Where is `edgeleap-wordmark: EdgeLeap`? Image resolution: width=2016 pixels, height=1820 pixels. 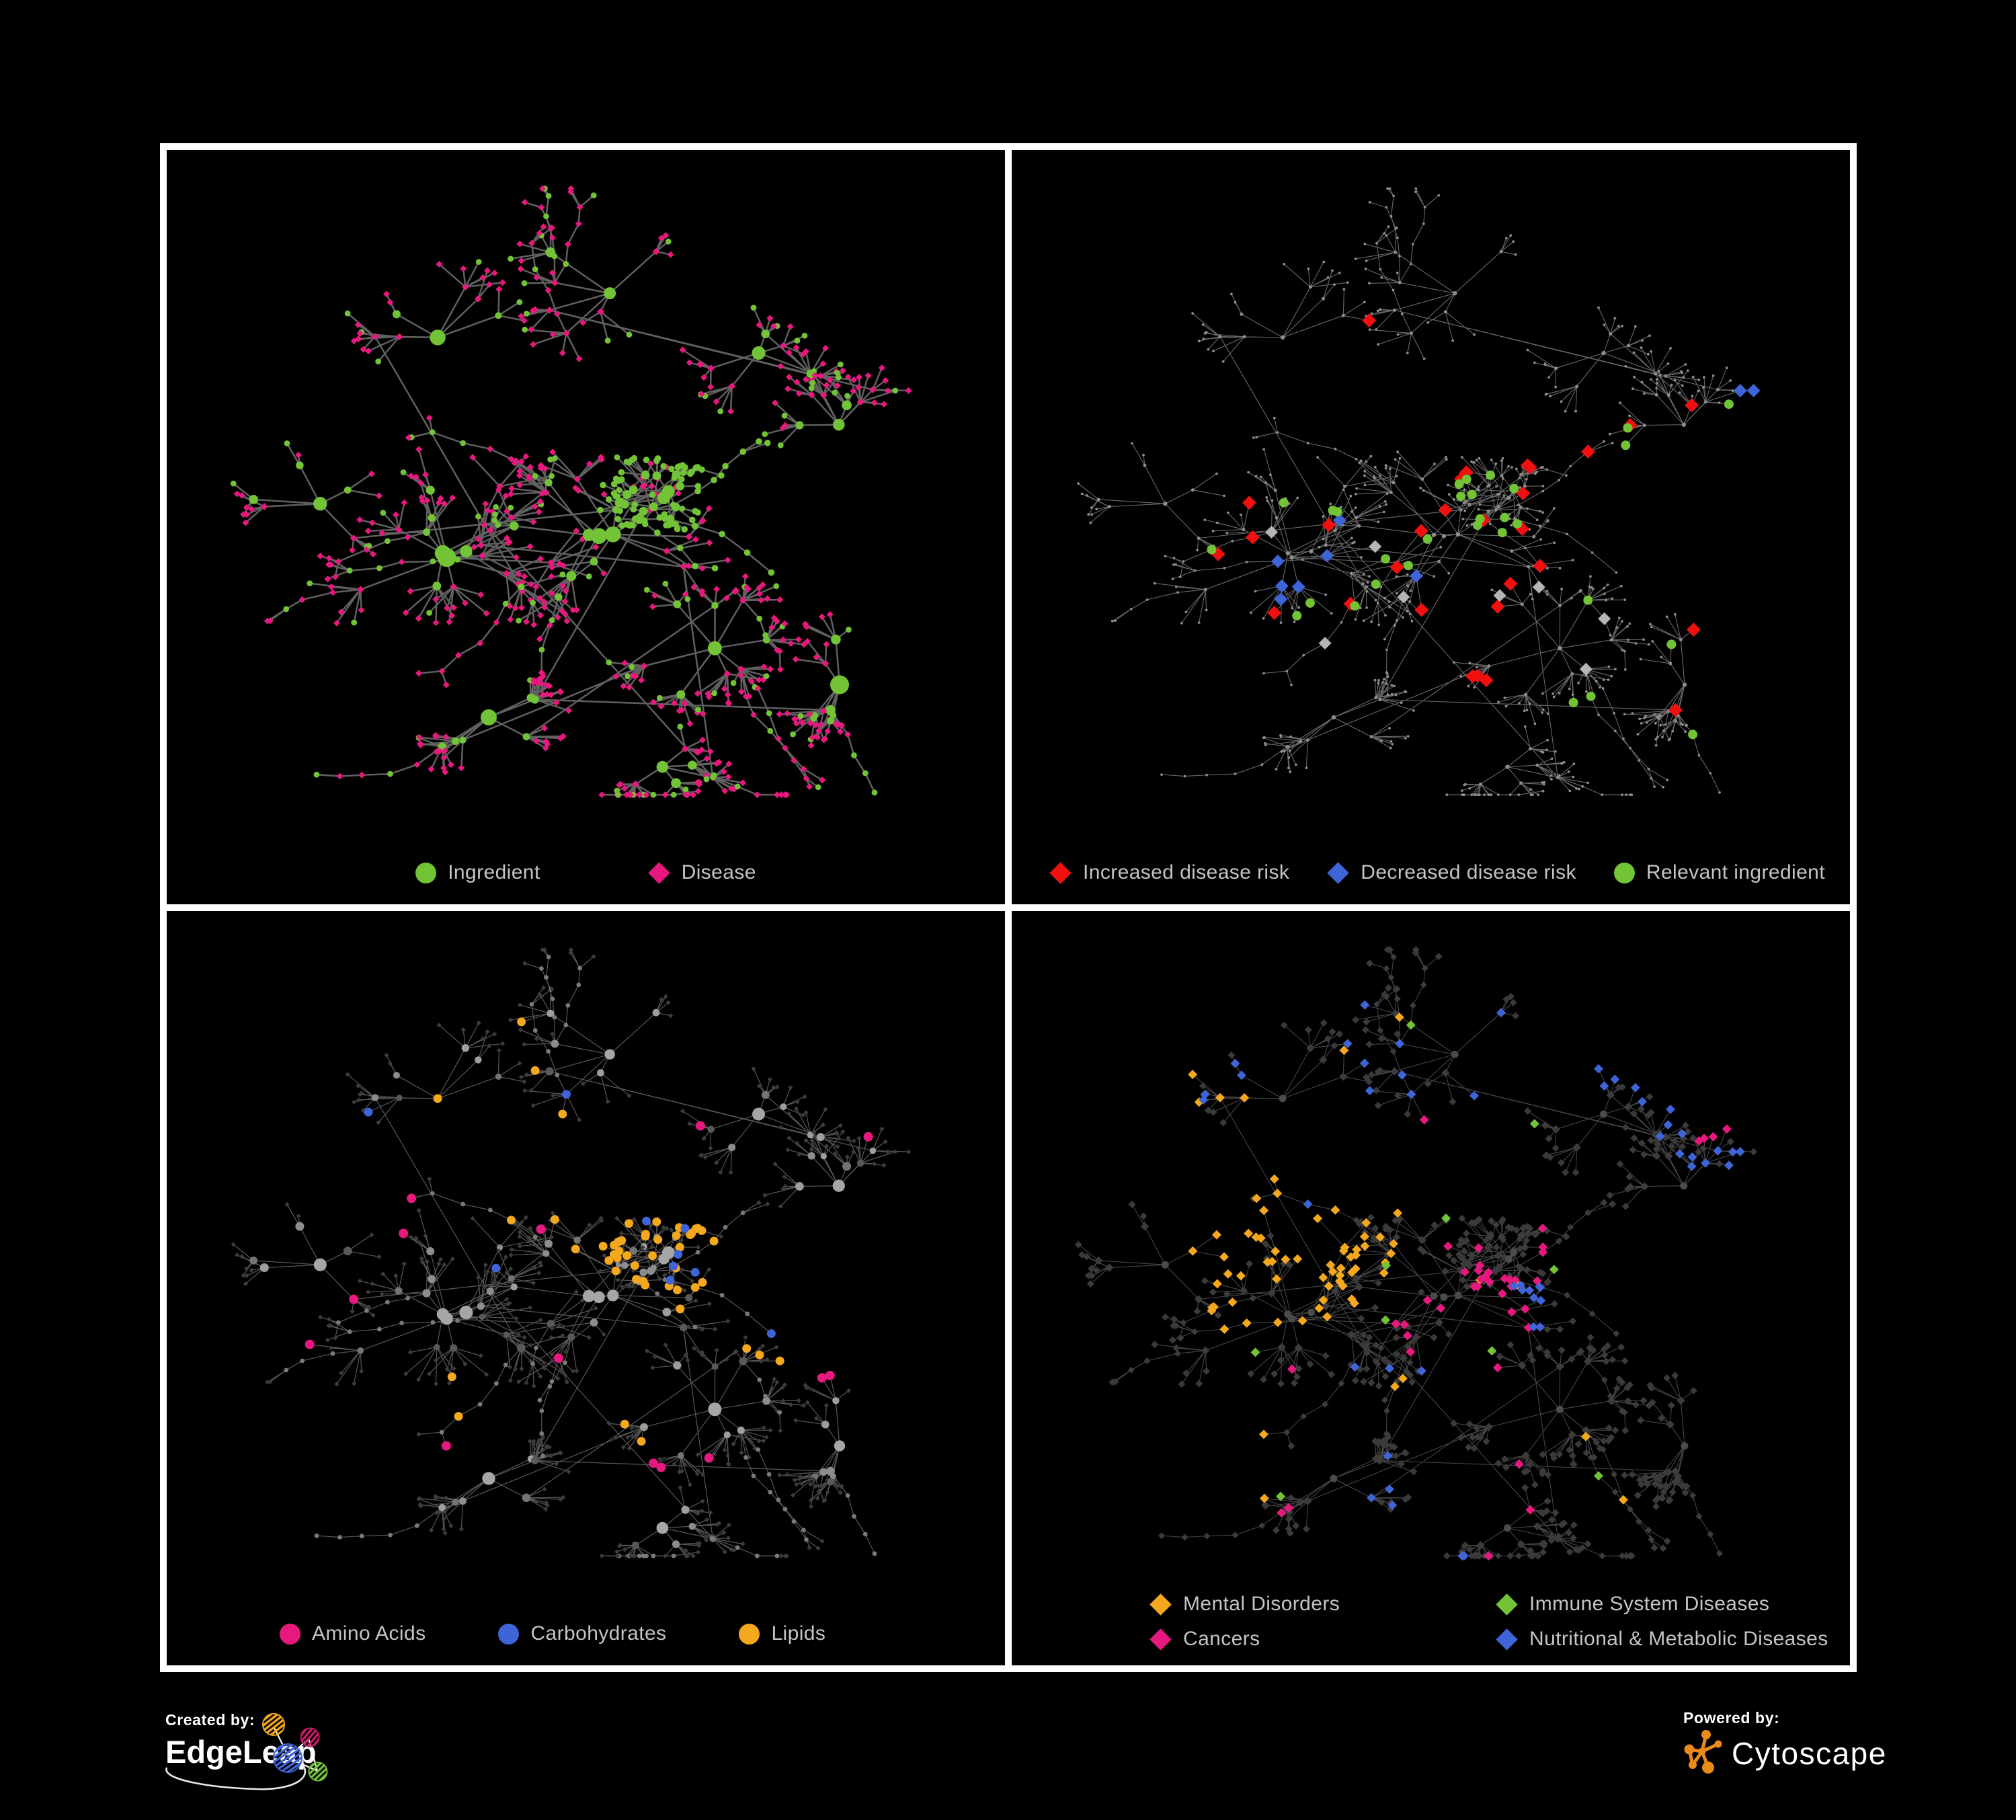
edgeleap-wordmark: EdgeLeap is located at coordinates (241, 1752).